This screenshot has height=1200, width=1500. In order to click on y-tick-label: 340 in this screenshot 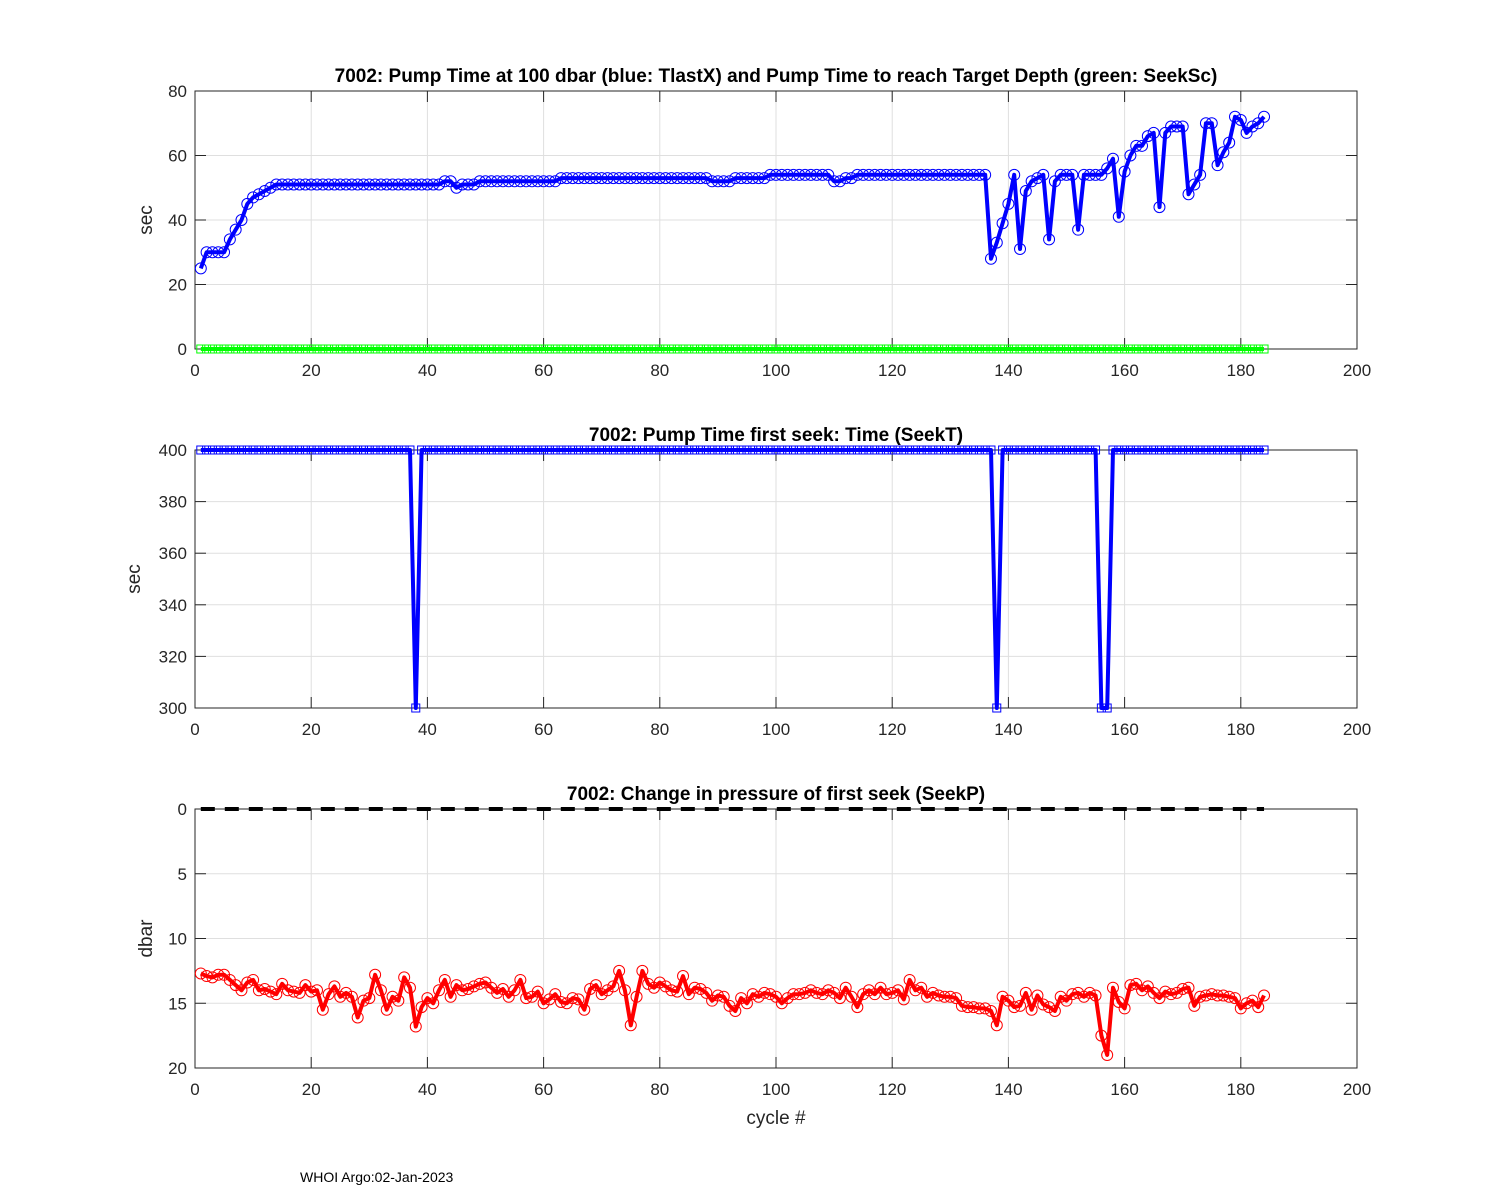, I will do `click(173, 605)`.